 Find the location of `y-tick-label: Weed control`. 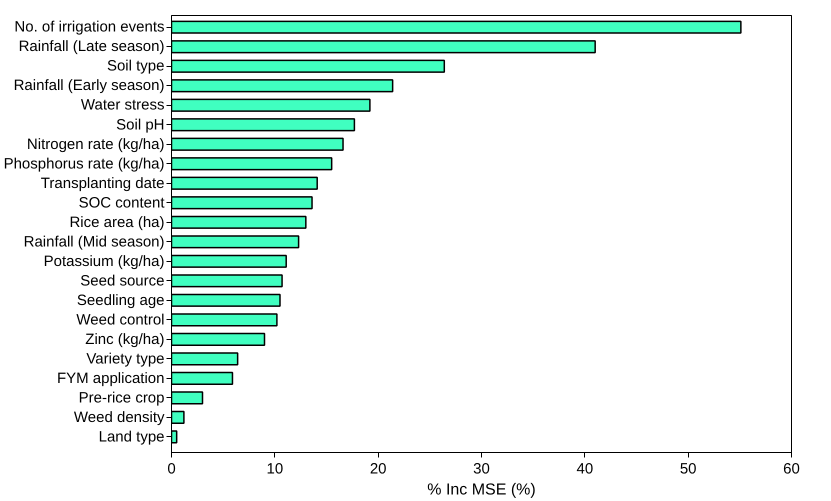

y-tick-label: Weed control is located at coordinates (120, 319).